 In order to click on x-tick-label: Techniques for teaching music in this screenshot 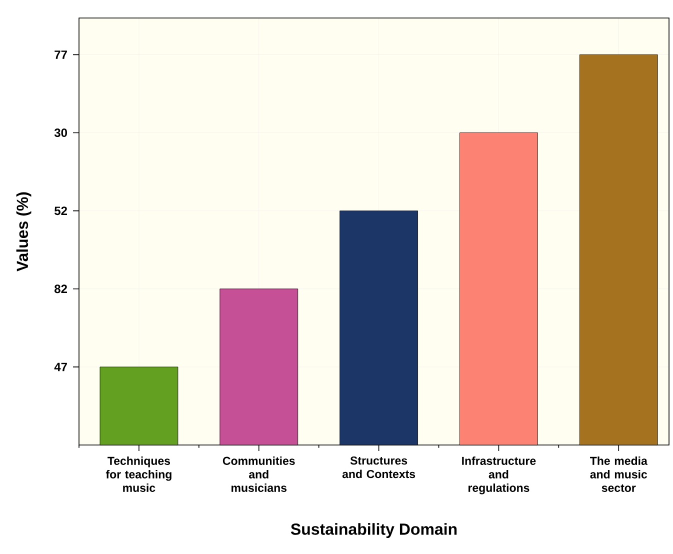, I will do `click(139, 474)`.